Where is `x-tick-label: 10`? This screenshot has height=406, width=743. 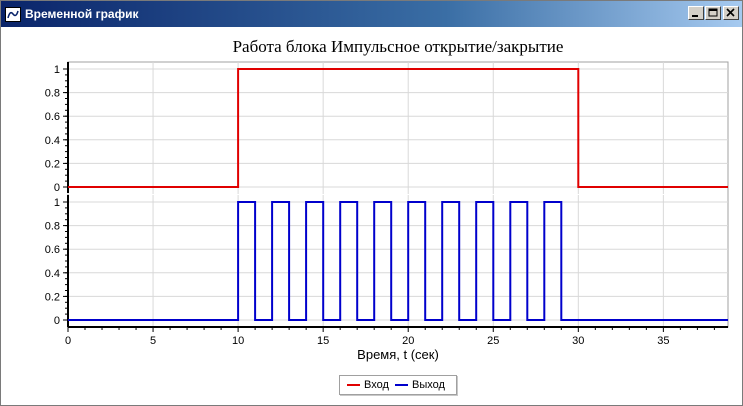
x-tick-label: 10 is located at coordinates (238, 341).